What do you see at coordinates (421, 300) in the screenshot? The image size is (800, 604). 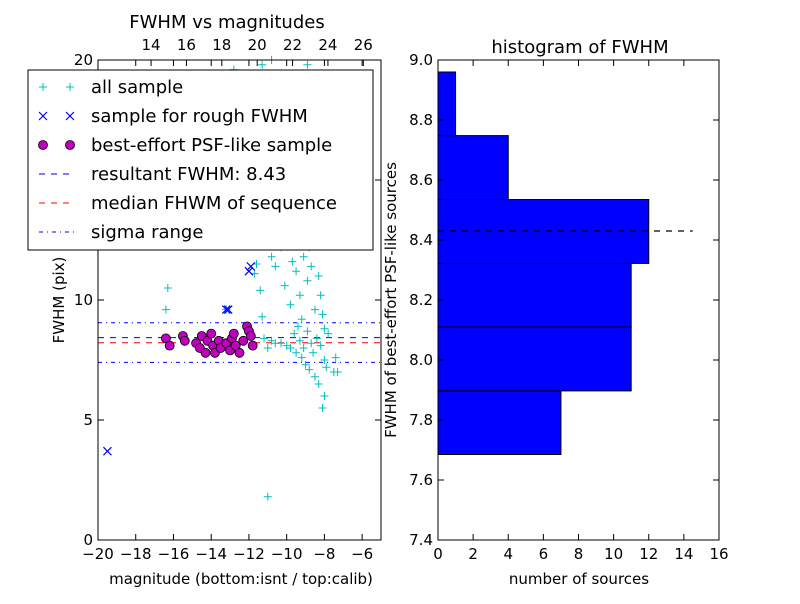 I see `histogram-y-tick-label: 8.2` at bounding box center [421, 300].